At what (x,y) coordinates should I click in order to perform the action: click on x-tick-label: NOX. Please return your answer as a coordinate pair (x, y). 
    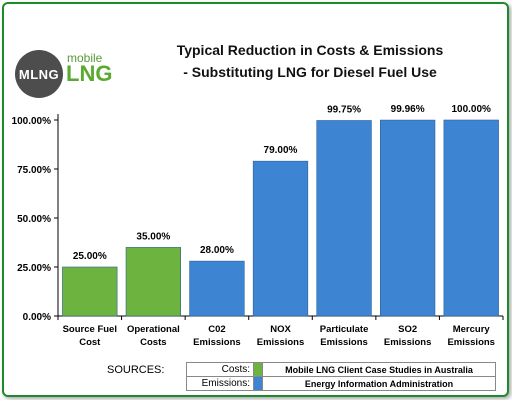
    Looking at the image, I should click on (280, 329).